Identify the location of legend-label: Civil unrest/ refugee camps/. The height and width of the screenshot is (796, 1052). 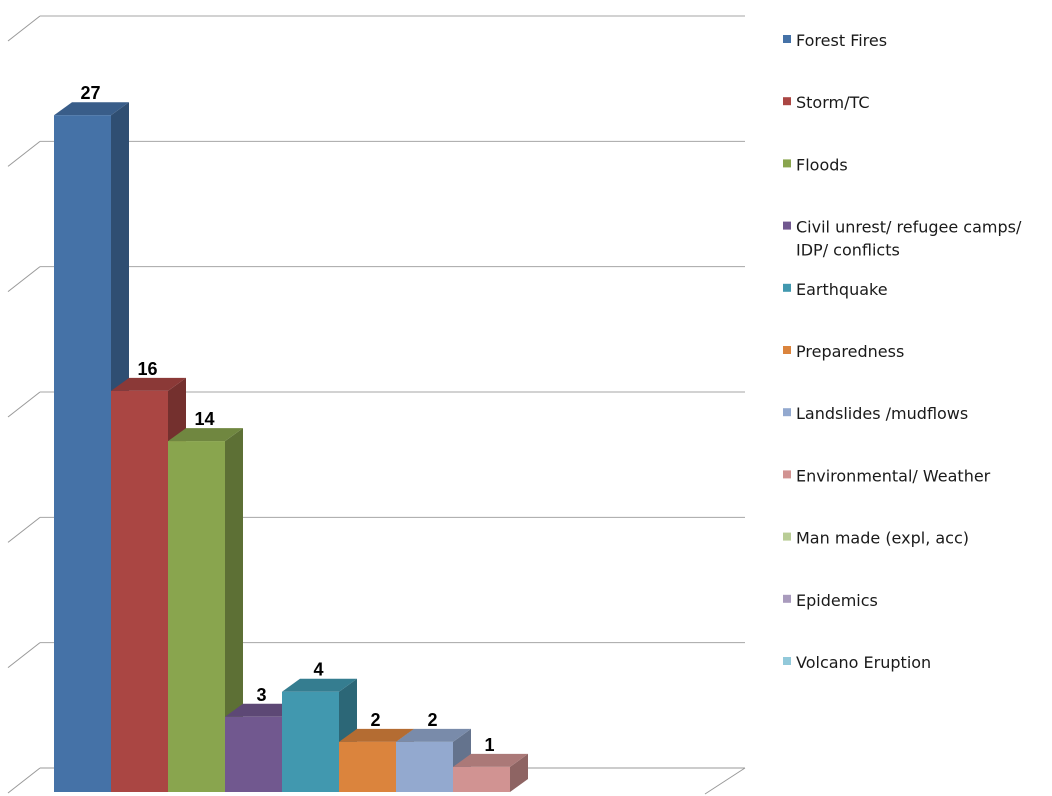
(909, 227).